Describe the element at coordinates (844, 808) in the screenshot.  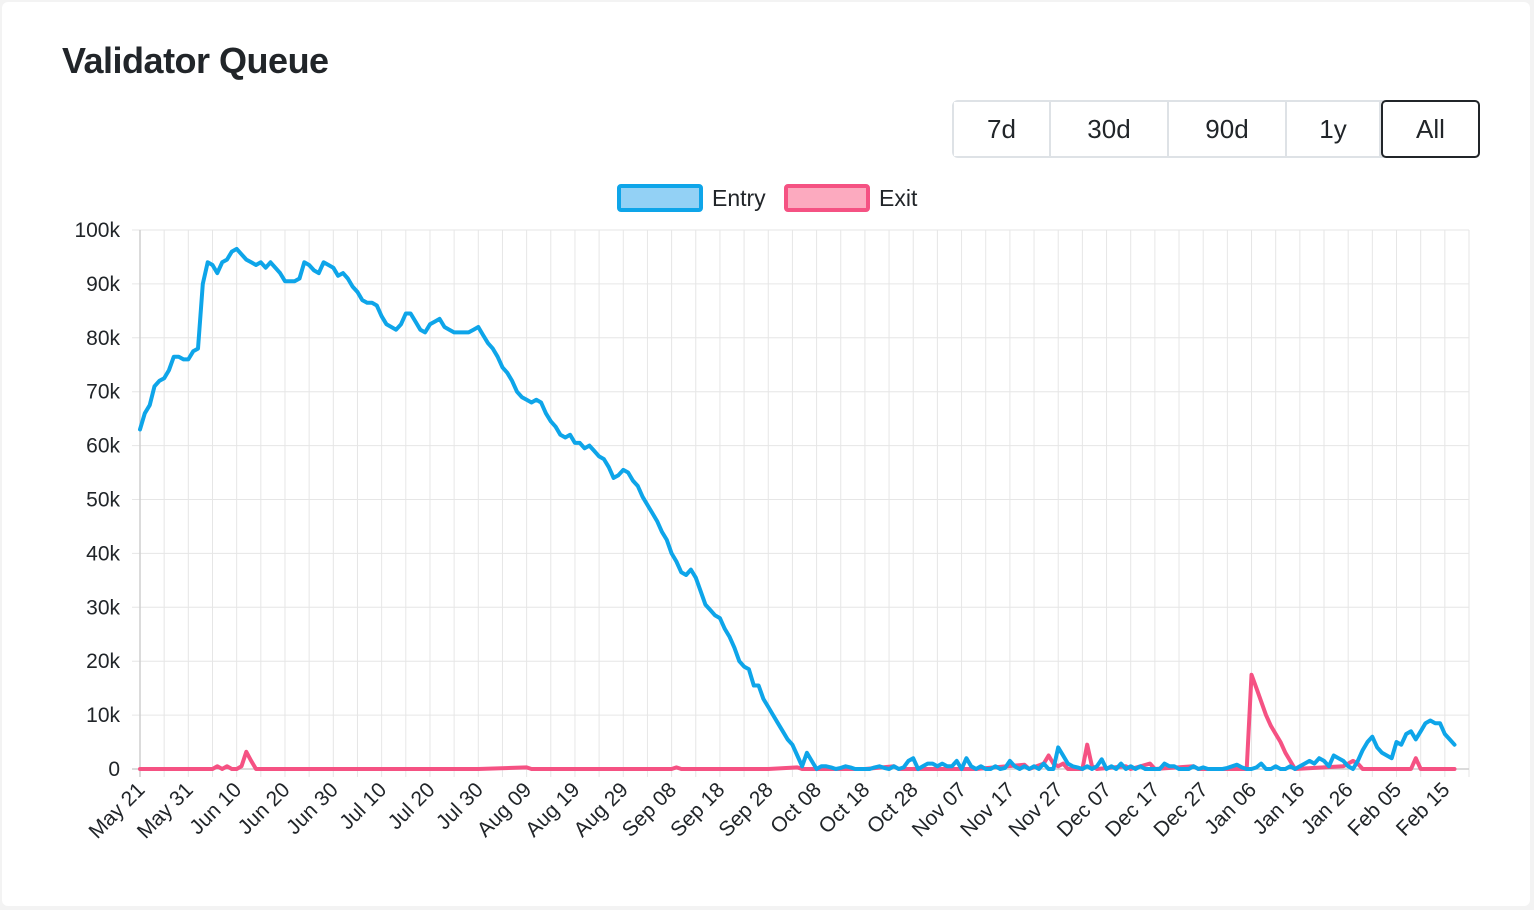
I see `x-tick-label: Oct 18` at that location.